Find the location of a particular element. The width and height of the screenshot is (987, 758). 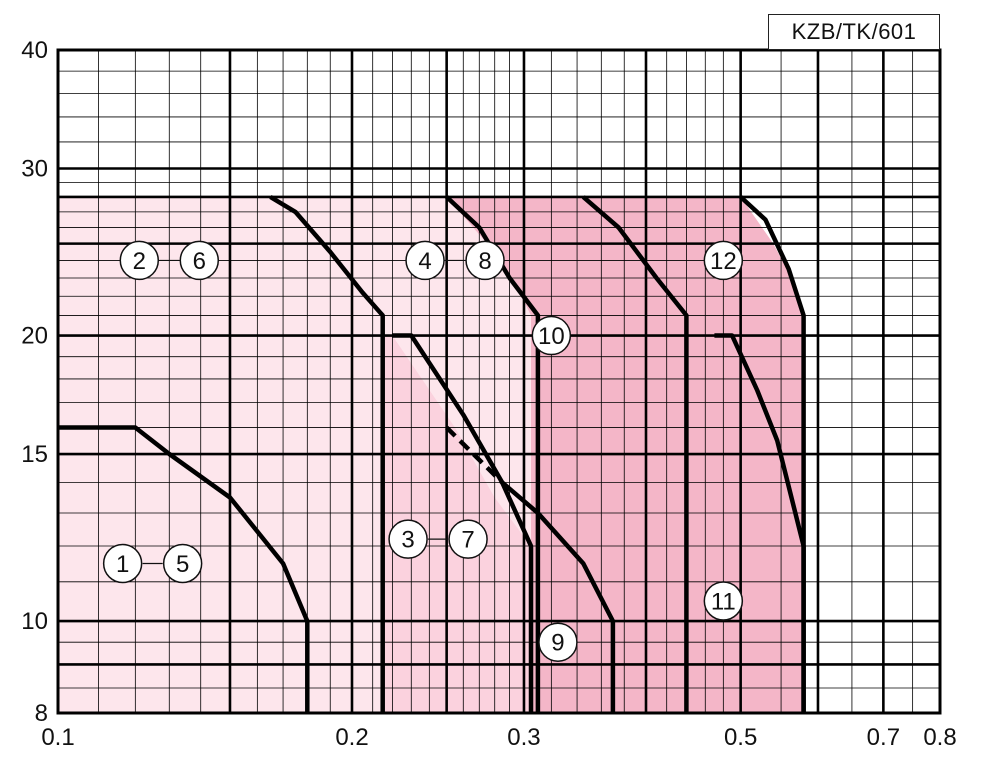

x-tick-label: 0.7 is located at coordinates (883, 737).